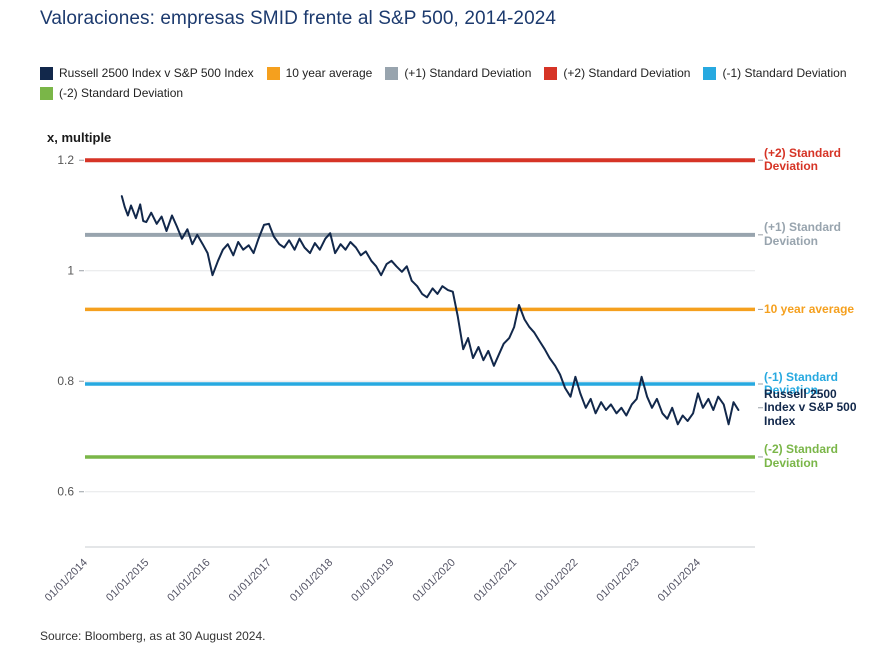  I want to click on x-tick-label: 01/01/2015, so click(127, 580).